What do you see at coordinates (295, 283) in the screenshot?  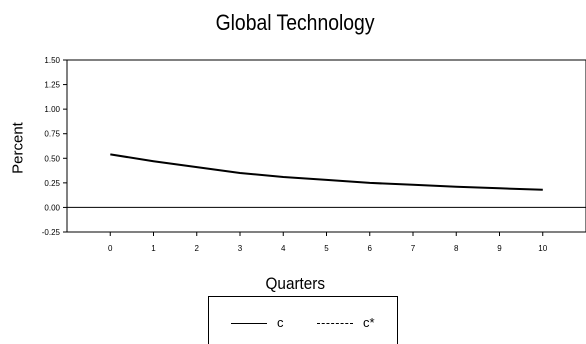 I see `x-axis-label: Quarters` at bounding box center [295, 283].